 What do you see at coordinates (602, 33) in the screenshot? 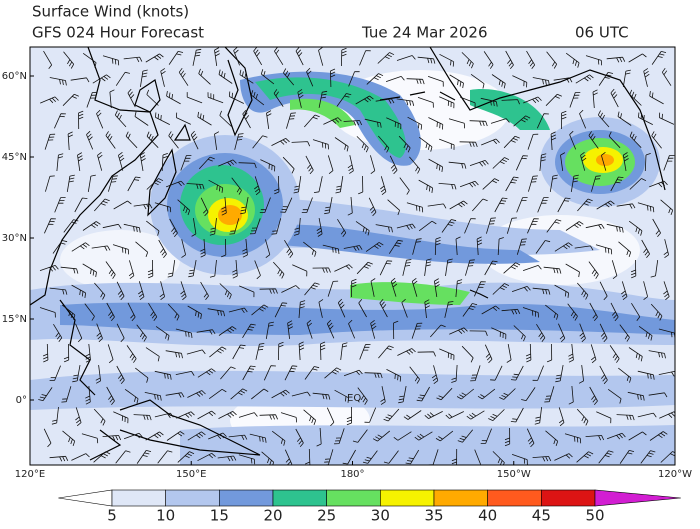
I see `time: 06 UTC` at bounding box center [602, 33].